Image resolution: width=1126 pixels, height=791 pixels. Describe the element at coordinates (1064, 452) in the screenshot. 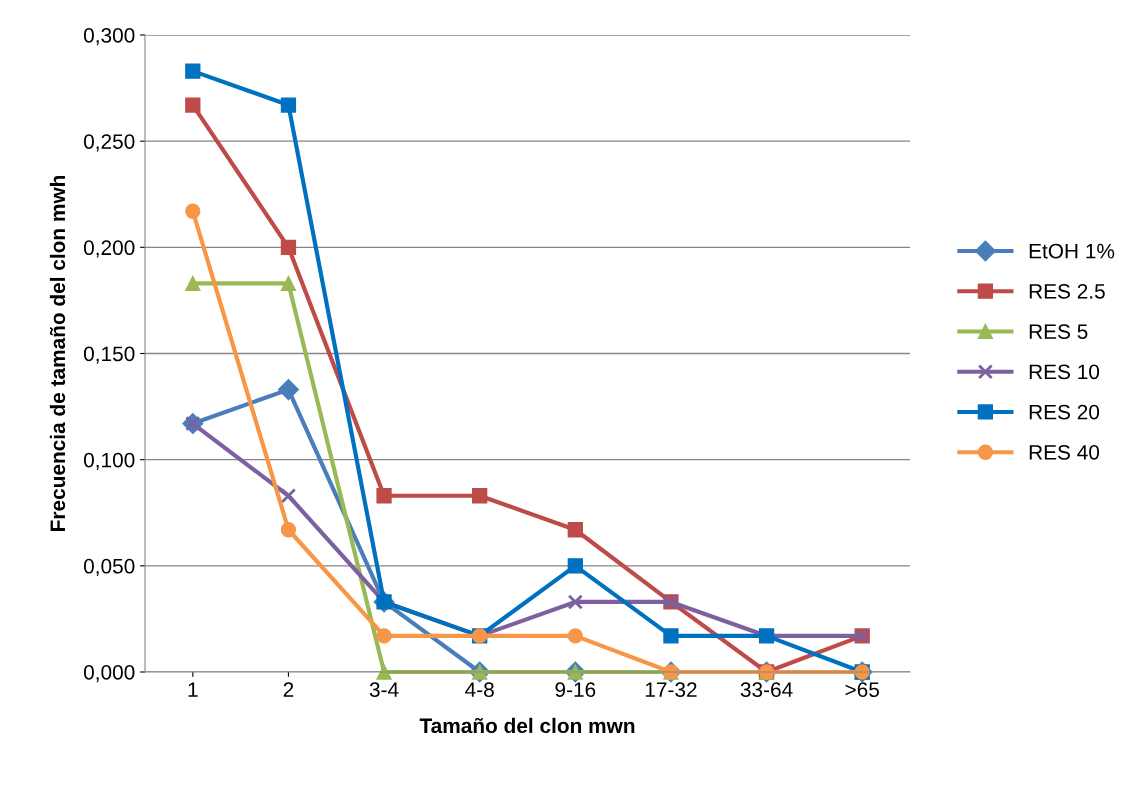

I see `legend-label: RES 40` at that location.